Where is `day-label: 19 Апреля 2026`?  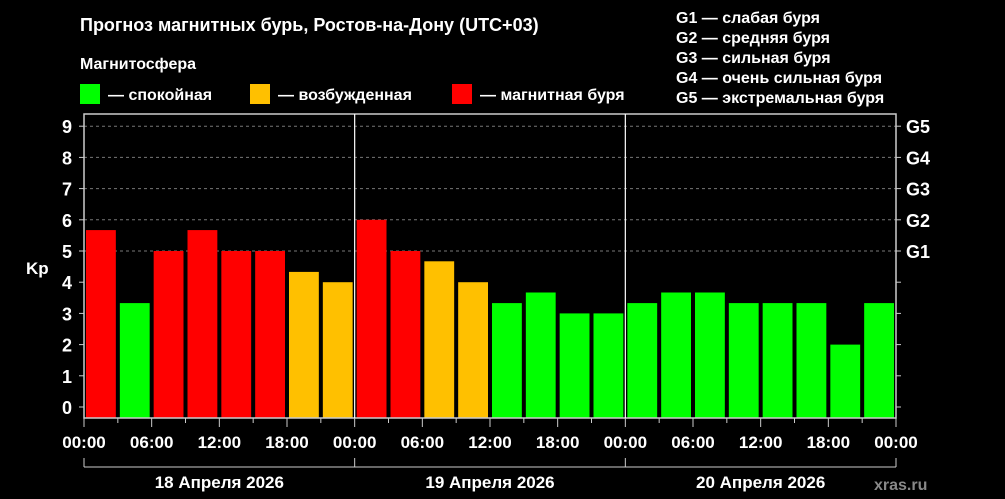
day-label: 19 Апреля 2026 is located at coordinates (489, 482).